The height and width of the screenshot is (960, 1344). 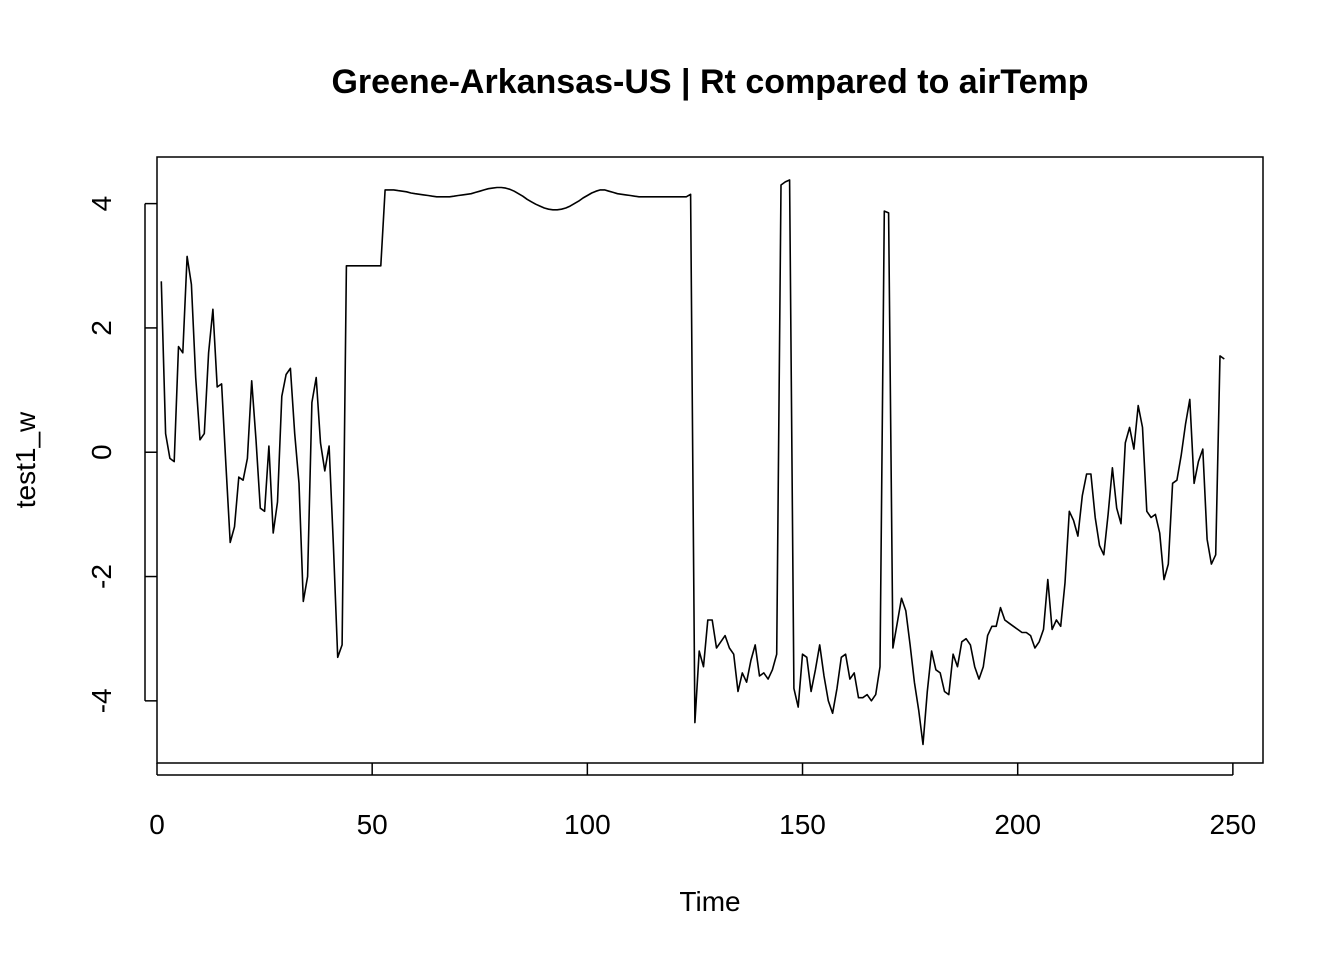 What do you see at coordinates (1017, 824) in the screenshot?
I see `x-tick-label: 200` at bounding box center [1017, 824].